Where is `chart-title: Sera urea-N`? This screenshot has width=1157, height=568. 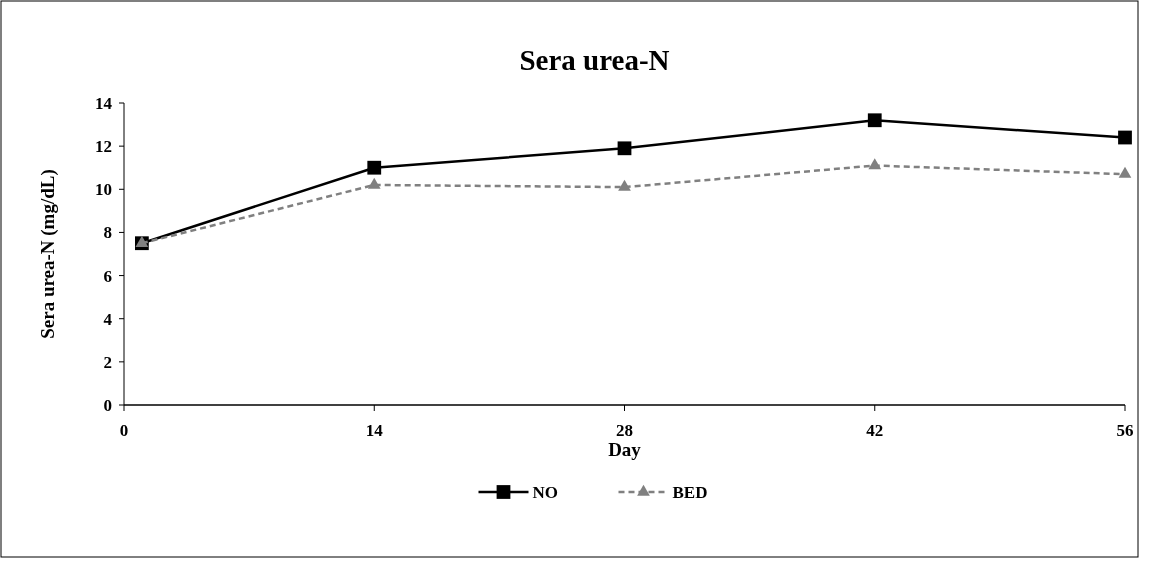 chart-title: Sera urea-N is located at coordinates (594, 60).